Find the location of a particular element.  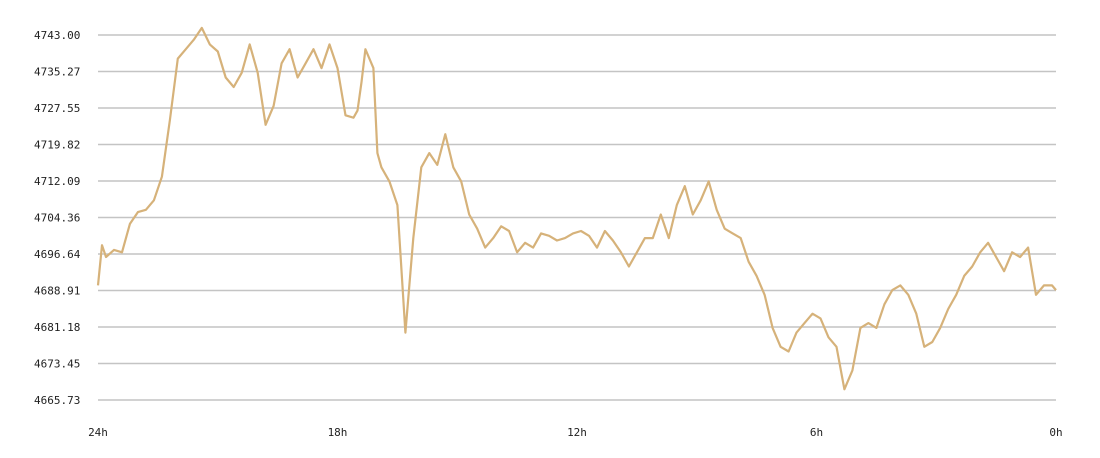

y-tick-label: 4673.45 is located at coordinates (57, 364).